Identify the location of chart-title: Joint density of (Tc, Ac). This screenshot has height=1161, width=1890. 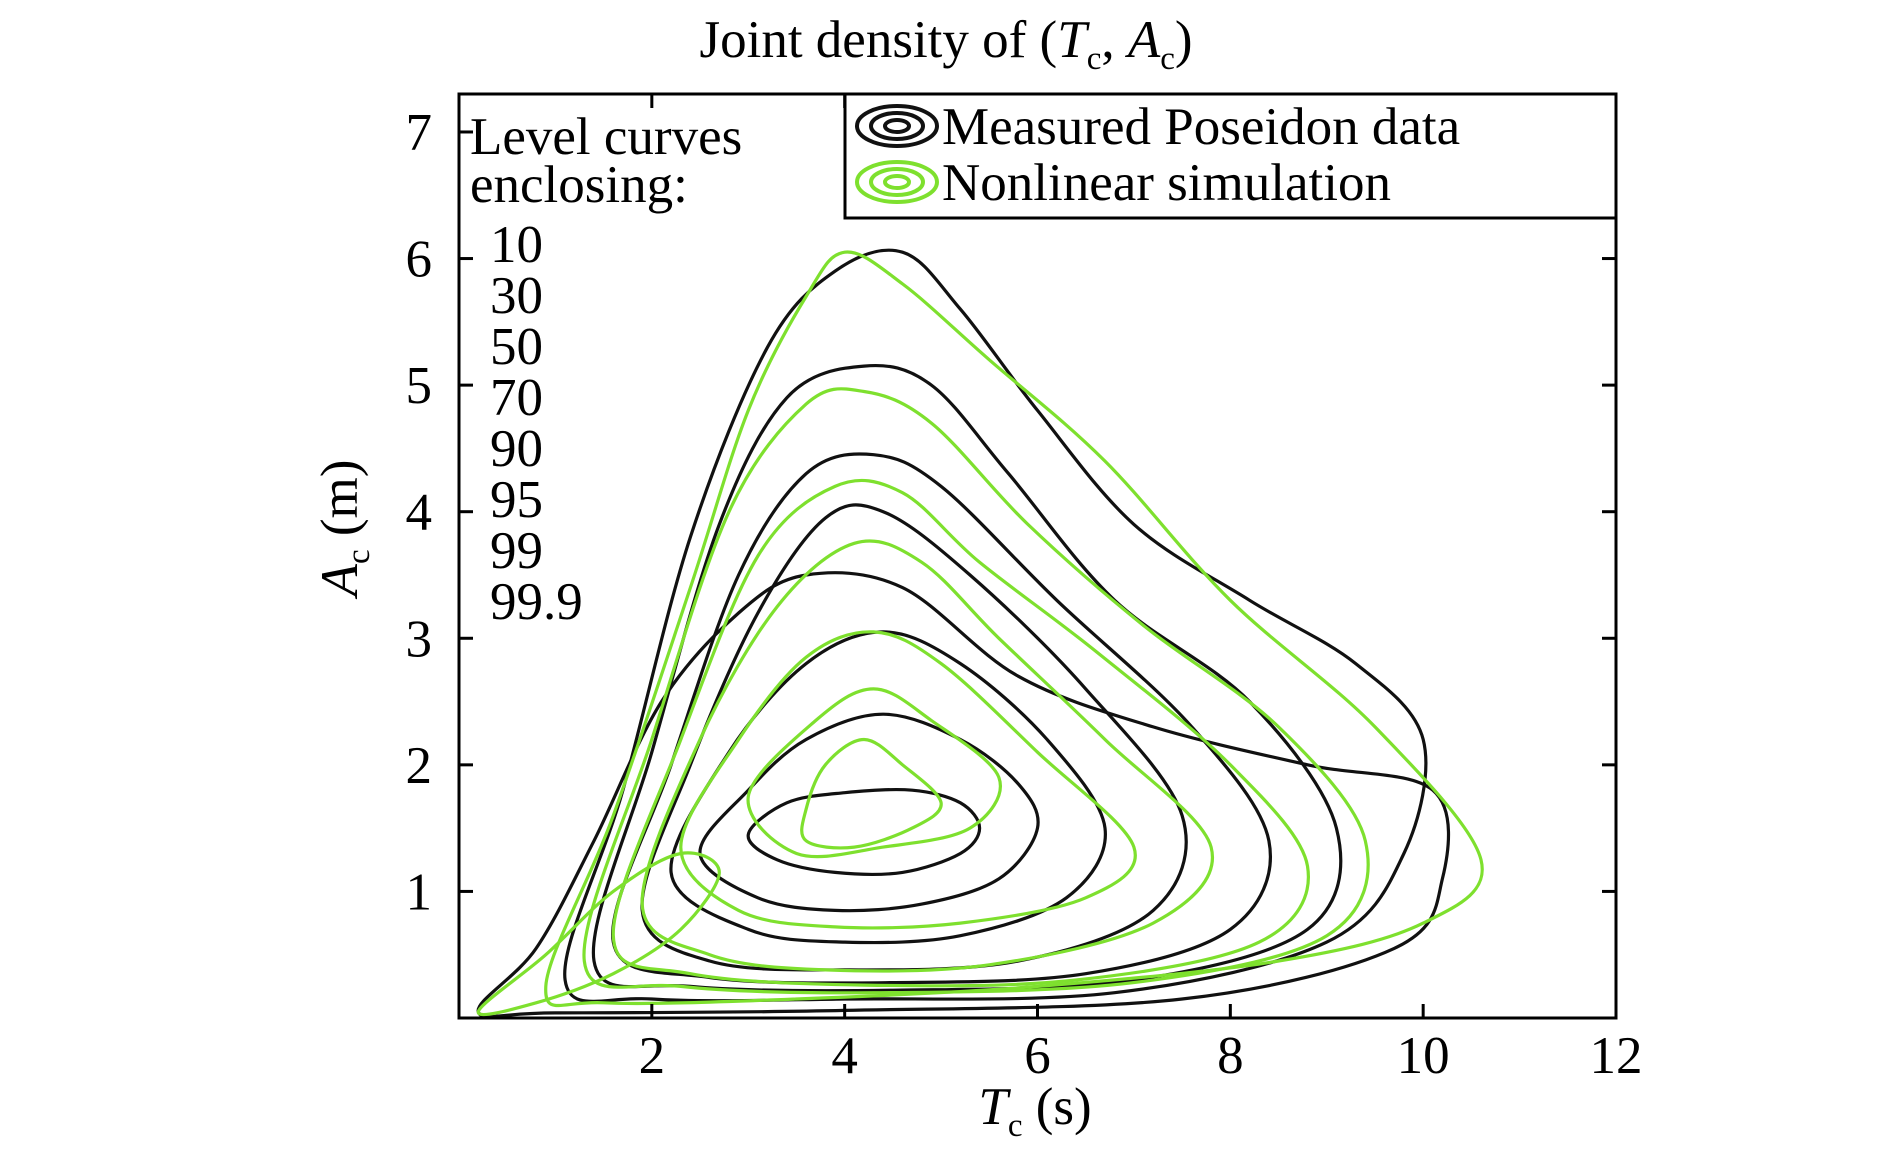
(945, 44).